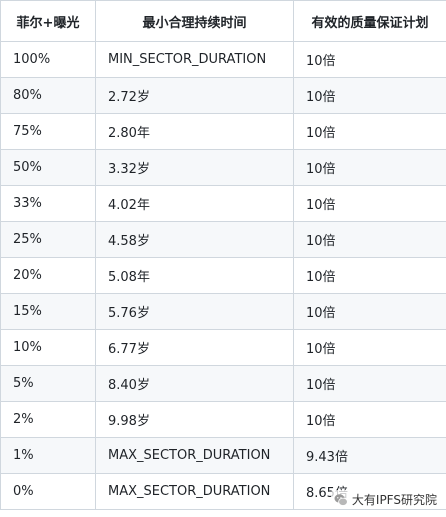  What do you see at coordinates (194, 419) in the screenshot?
I see `table-cell: 9.98岁` at bounding box center [194, 419].